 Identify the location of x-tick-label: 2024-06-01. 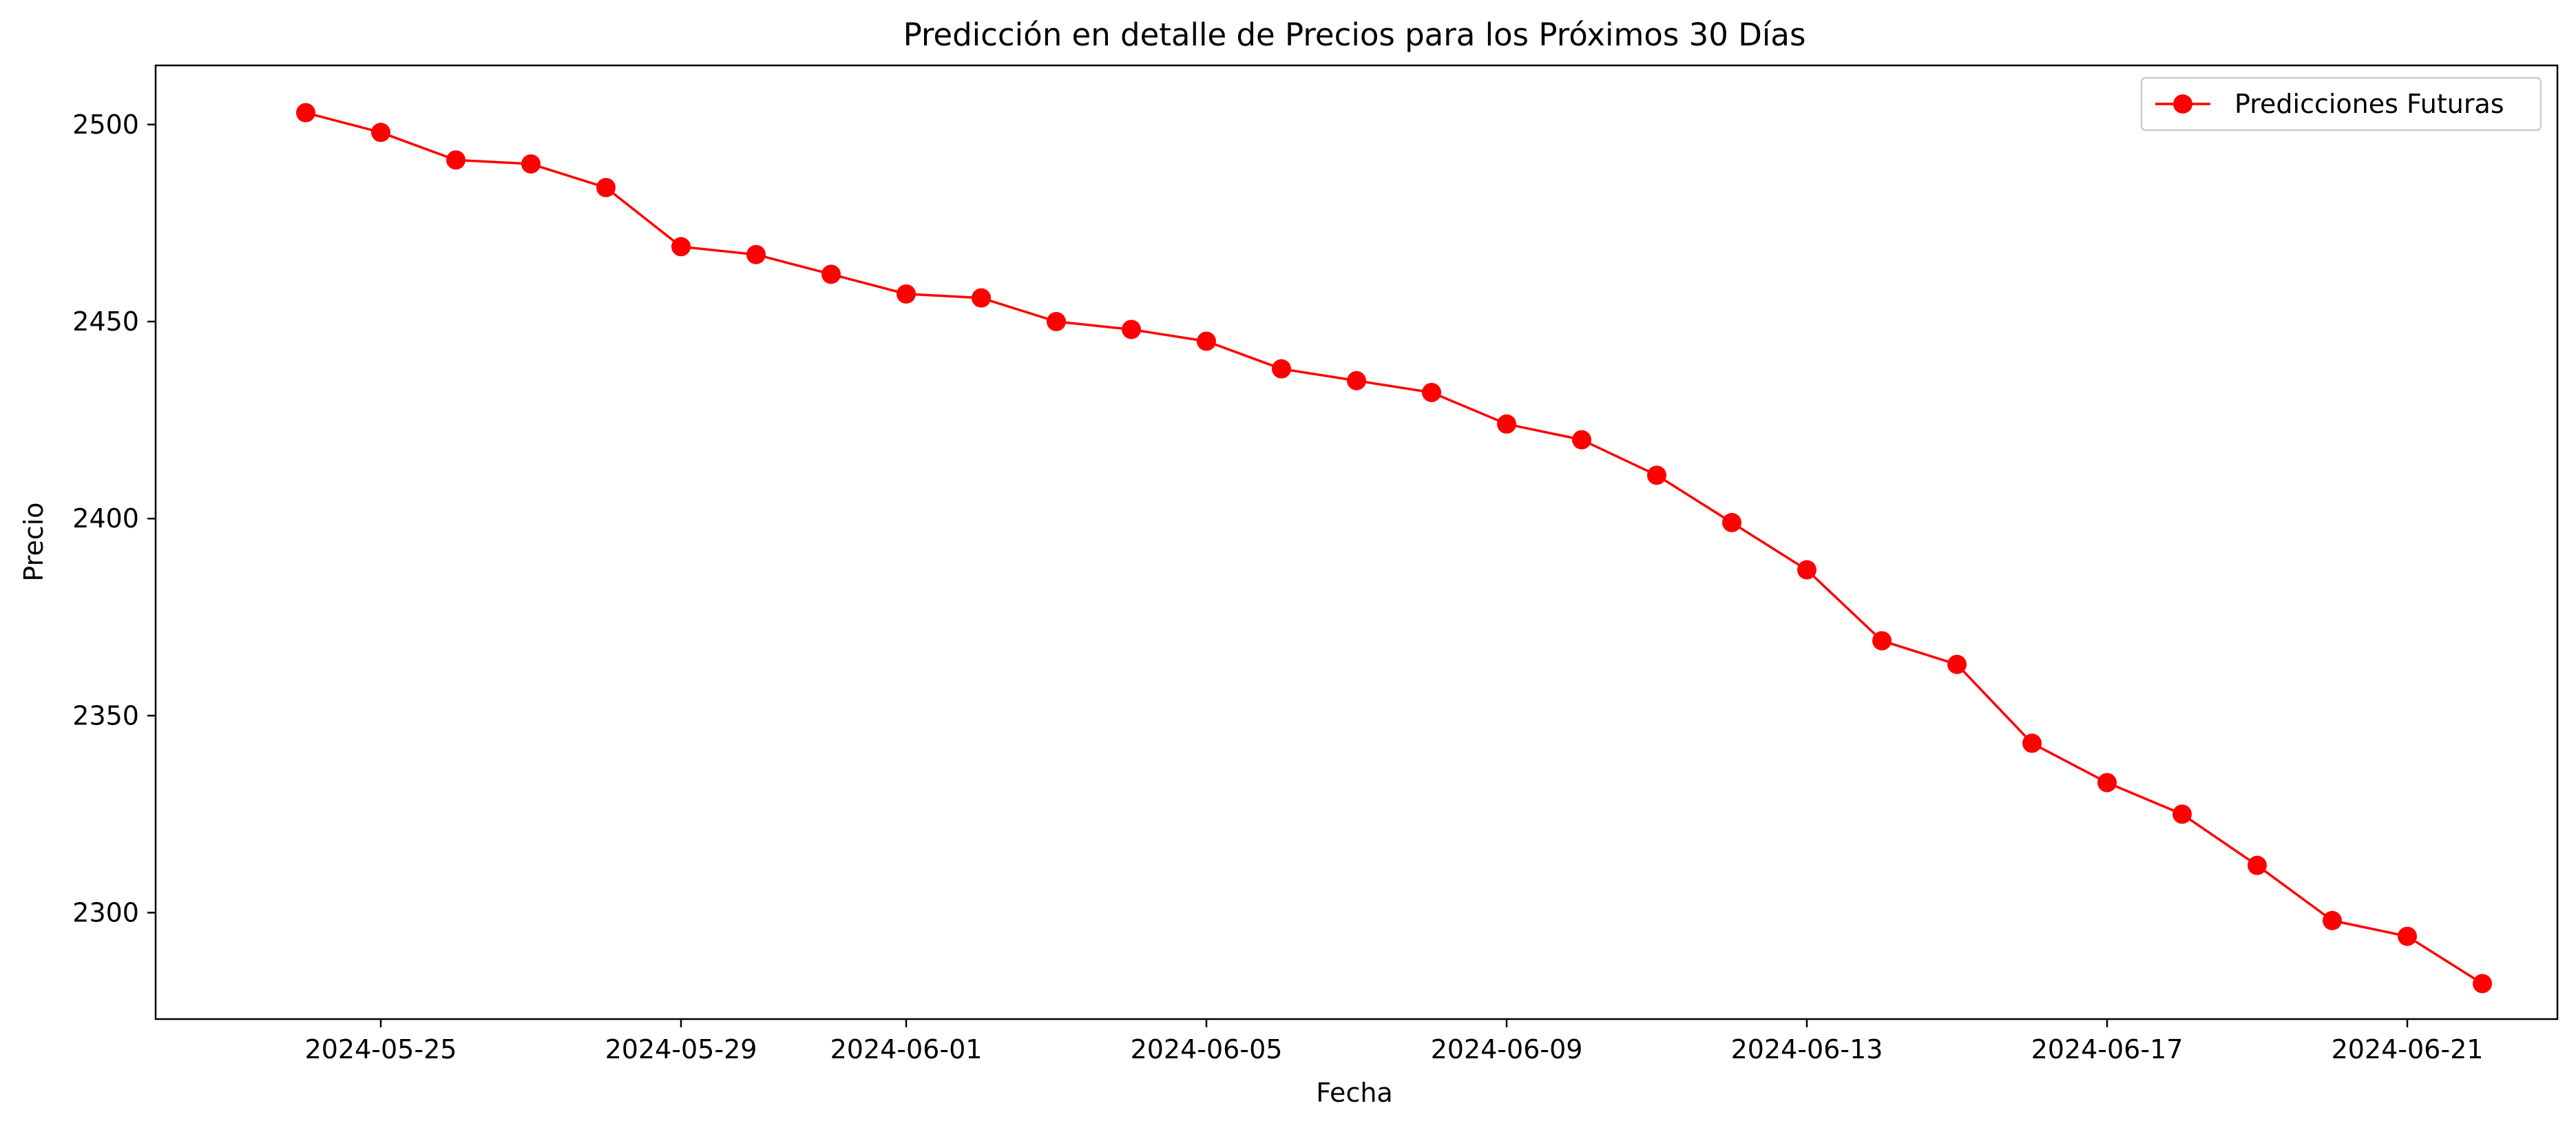
(906, 1050).